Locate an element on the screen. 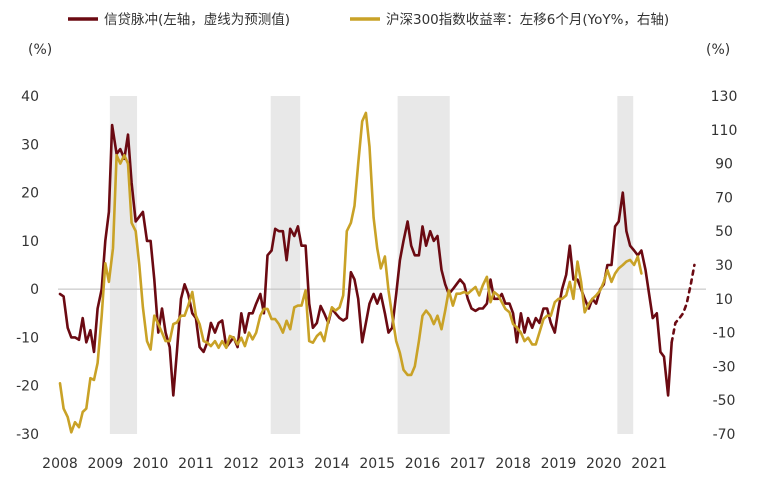 This screenshot has width=764, height=478. legend-label-credit: 信贷脉冲(左轴，虚线为预测值) is located at coordinates (197, 20).